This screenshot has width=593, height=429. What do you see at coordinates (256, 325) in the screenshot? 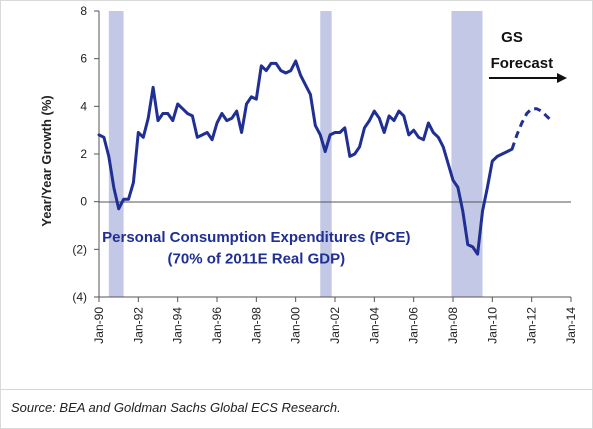
I see `x-tick-label: Jan-98` at bounding box center [256, 325].